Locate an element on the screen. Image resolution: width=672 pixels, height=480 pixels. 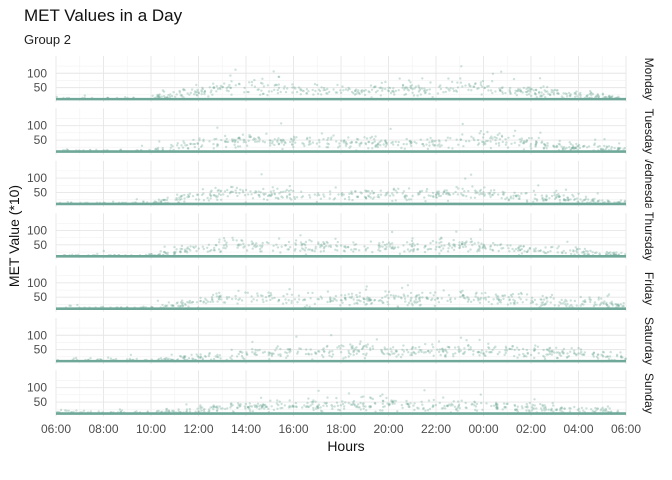
facet-saturday-points is located at coordinates (341, 348).